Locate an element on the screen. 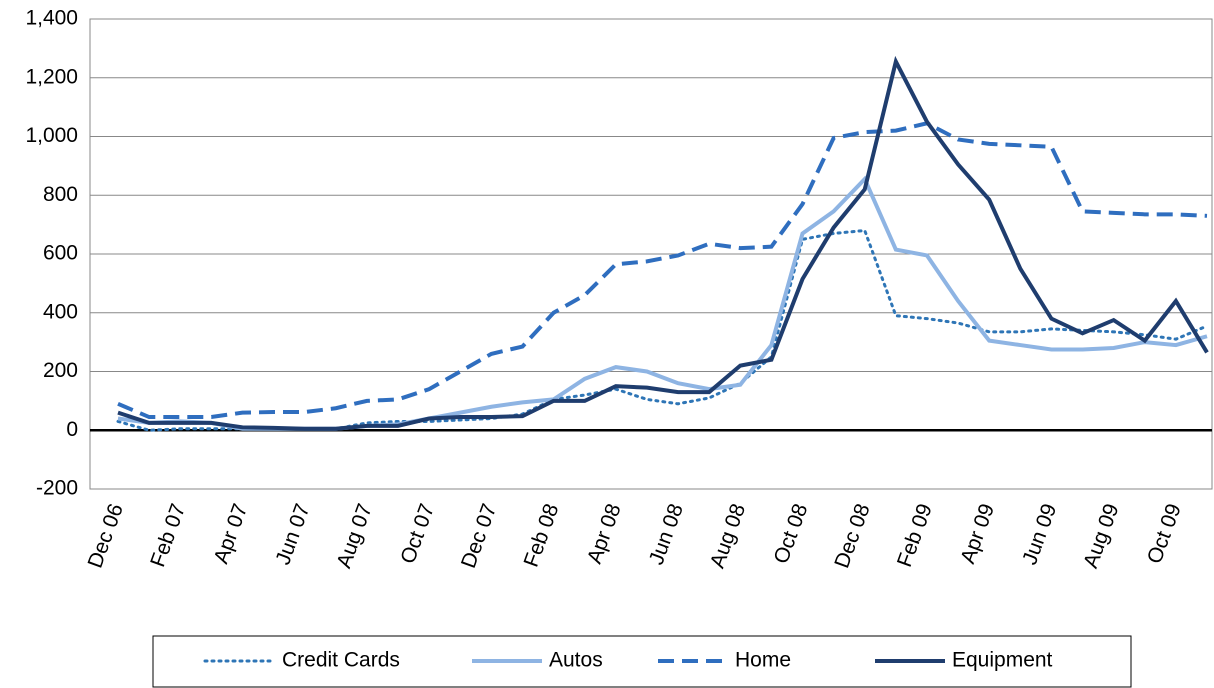  y-tick-label: 400 is located at coordinates (60, 311).